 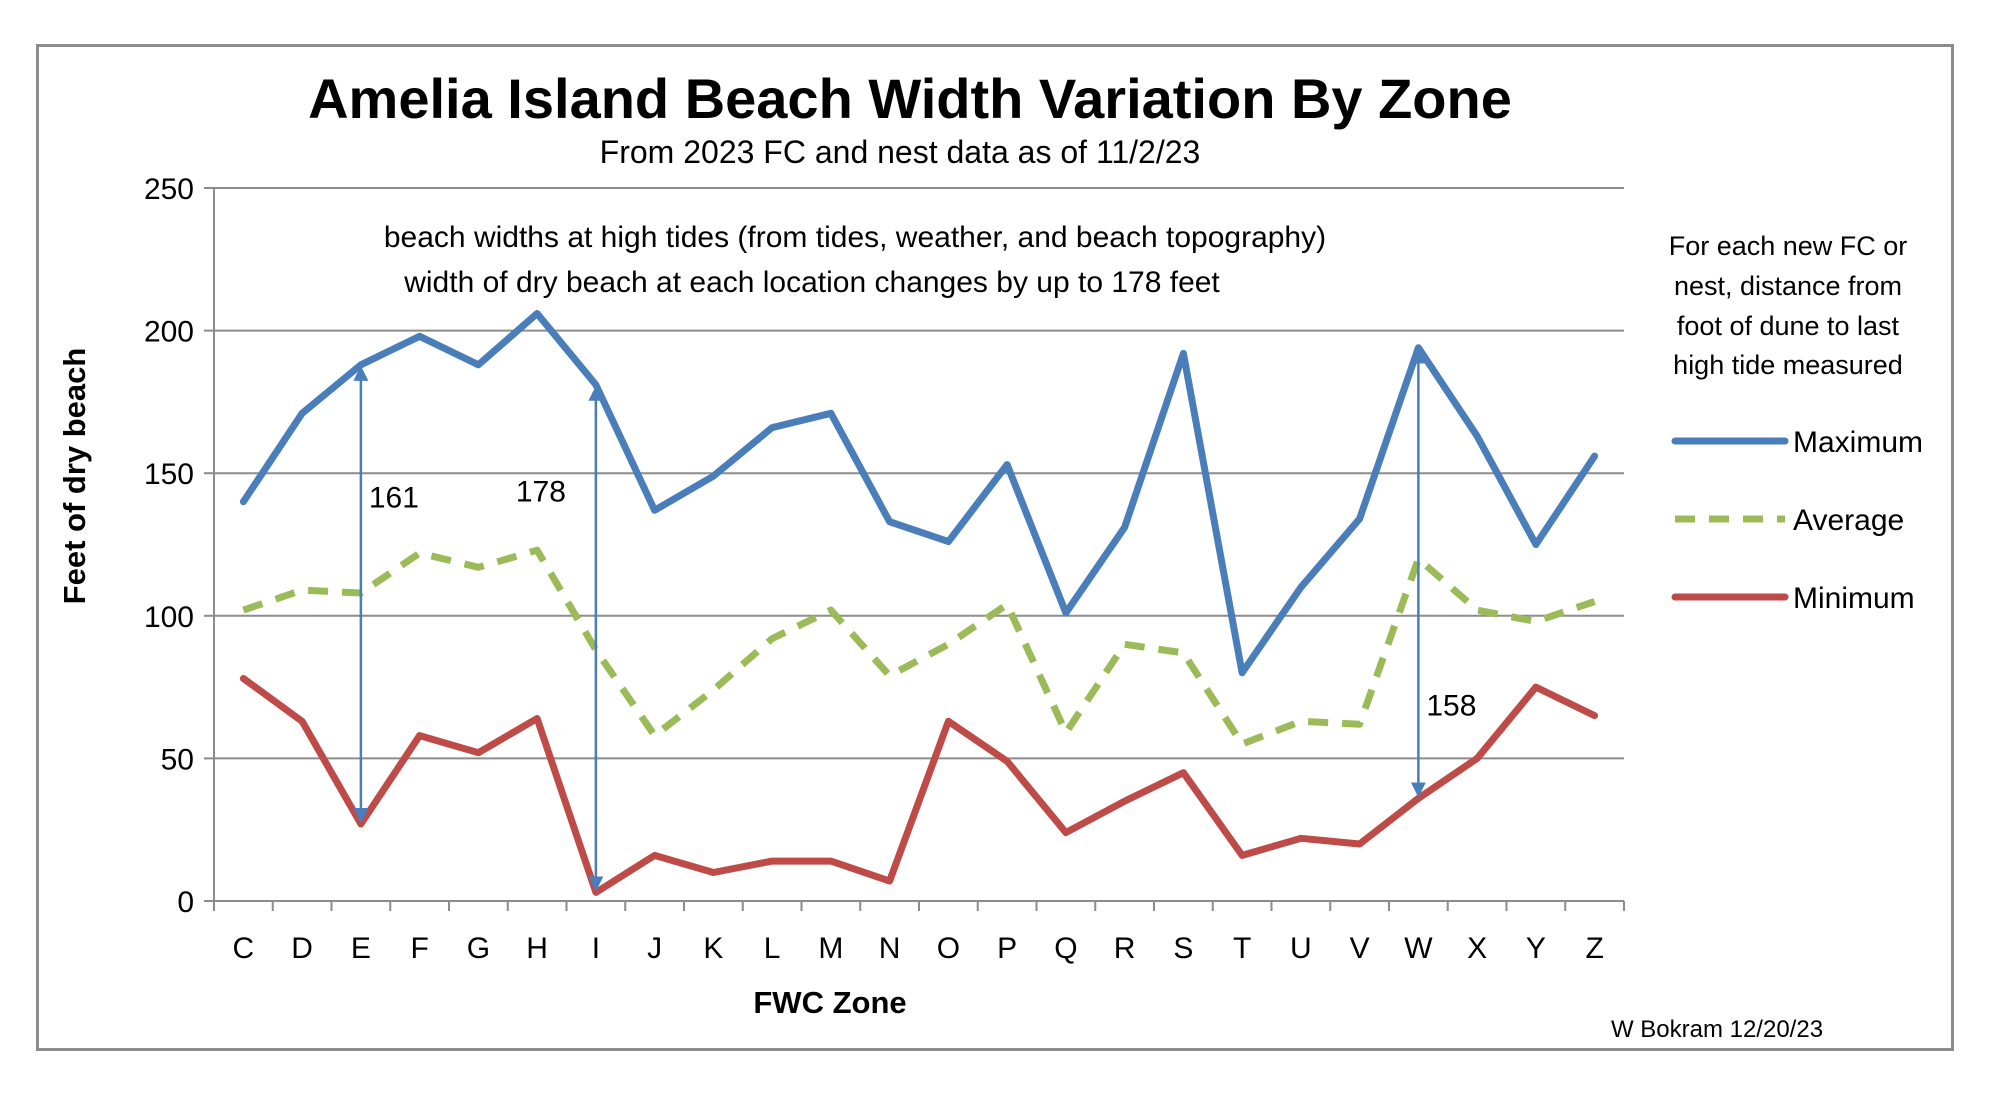 I want to click on y-tick-label: 200, so click(x=169, y=332).